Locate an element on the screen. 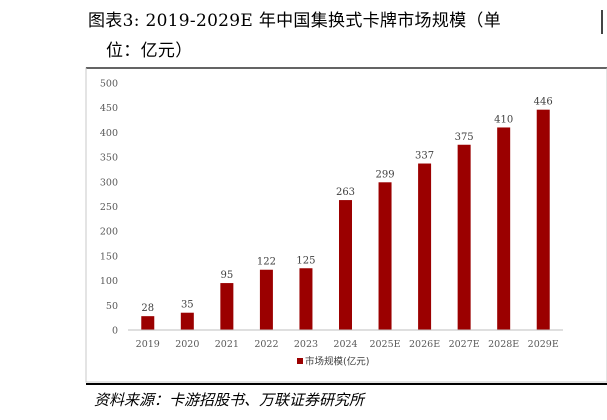 This screenshot has width=607, height=420. x-tick-label: 2025E is located at coordinates (384, 344).